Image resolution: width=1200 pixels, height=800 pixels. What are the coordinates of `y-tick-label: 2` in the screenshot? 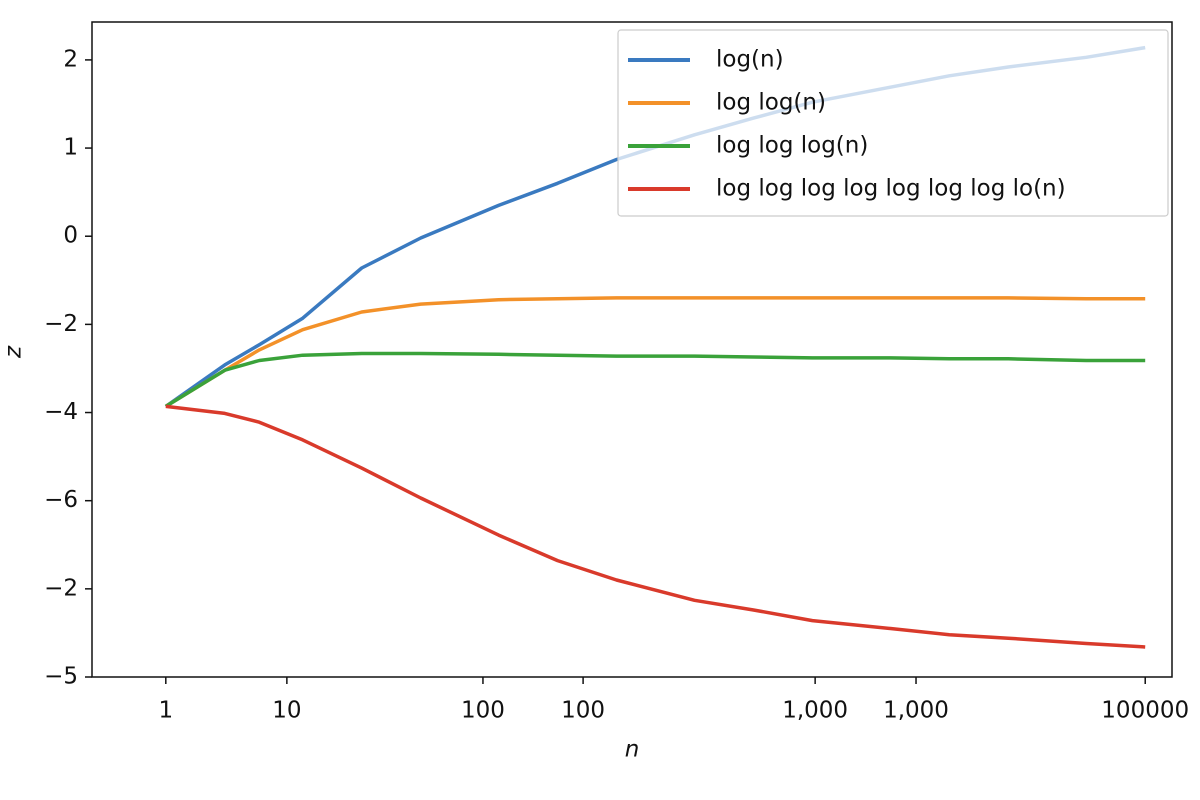 It's located at (70, 59).